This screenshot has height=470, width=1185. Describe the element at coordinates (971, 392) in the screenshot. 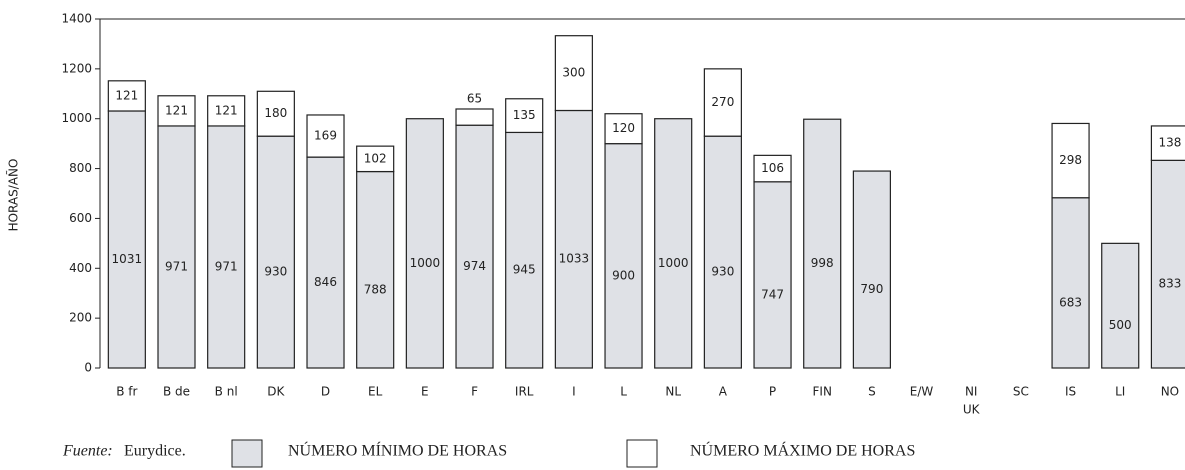

I see `x-tick-label: NI` at that location.